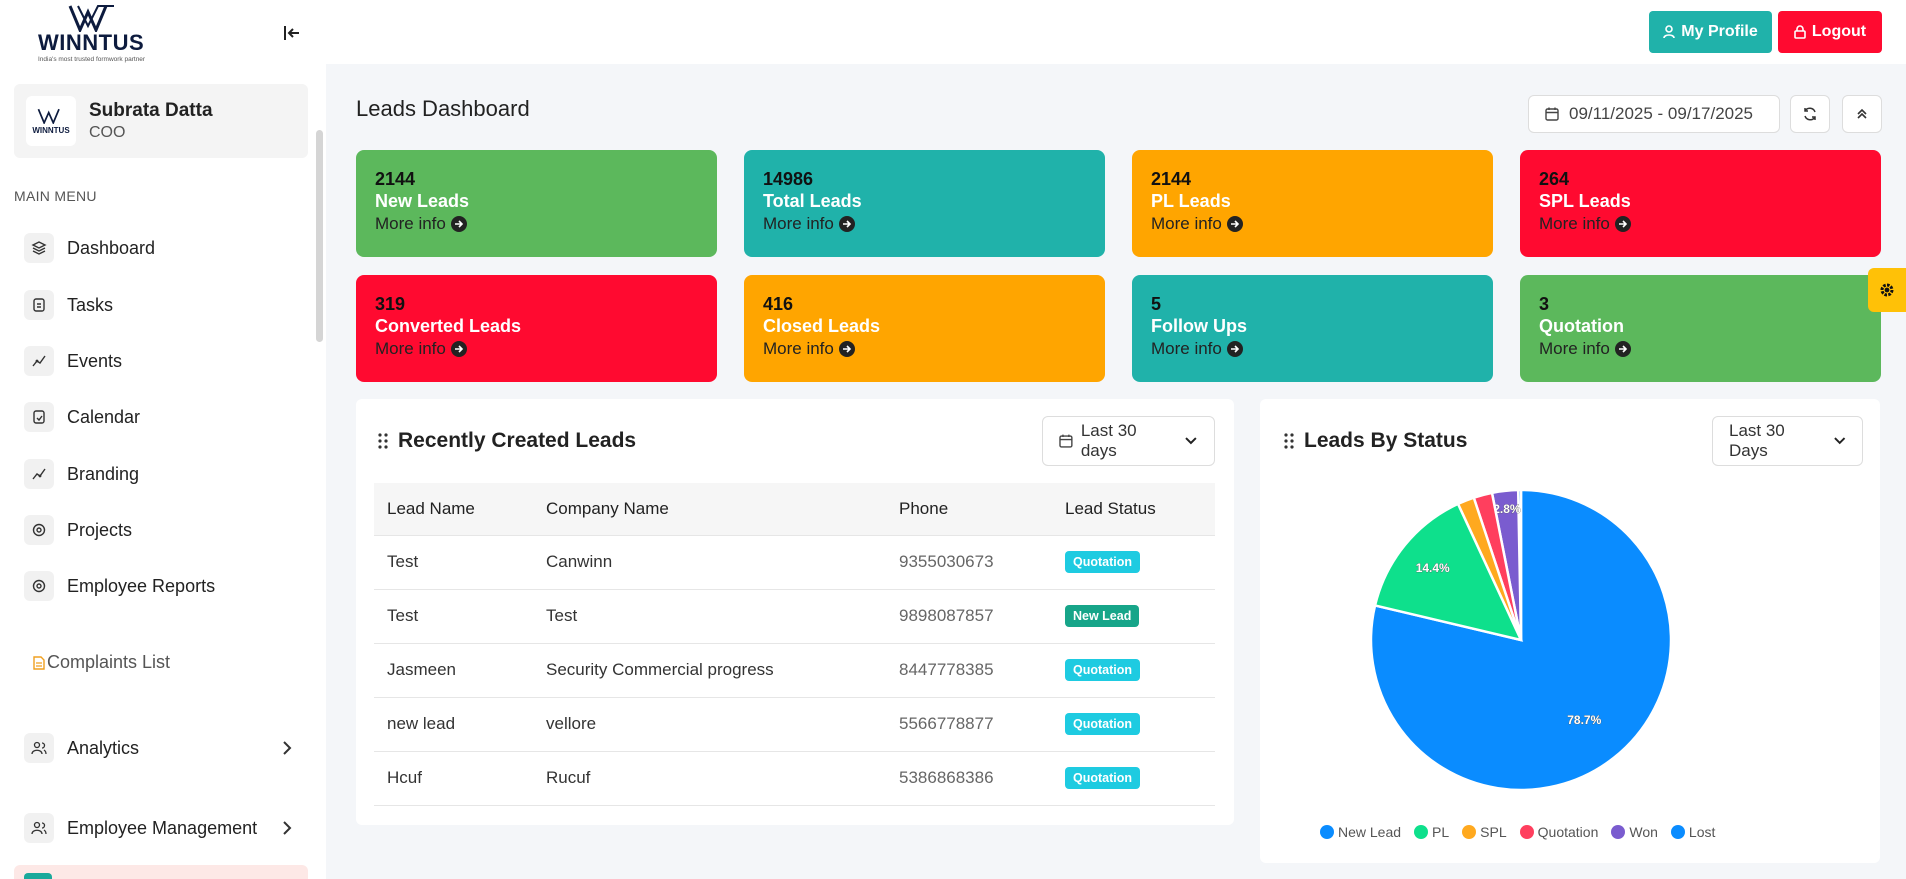  What do you see at coordinates (536, 203) in the screenshot?
I see `stat-card-new-leads: 2144 New Leads More info` at bounding box center [536, 203].